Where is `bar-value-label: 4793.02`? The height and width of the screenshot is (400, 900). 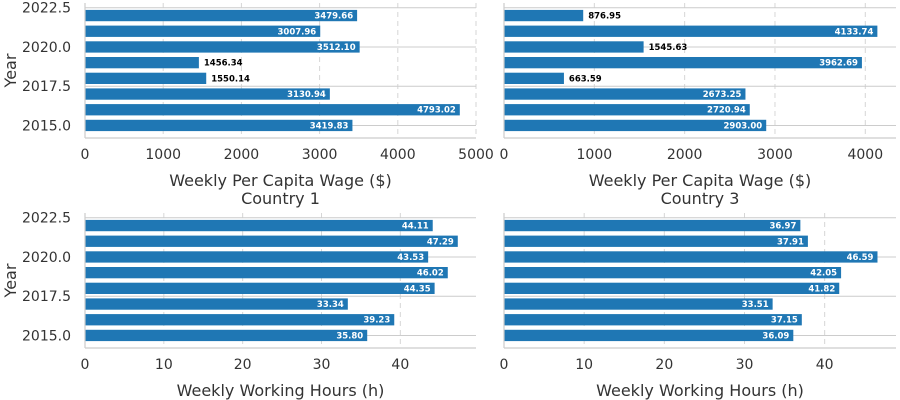 bar-value-label: 4793.02 is located at coordinates (436, 111).